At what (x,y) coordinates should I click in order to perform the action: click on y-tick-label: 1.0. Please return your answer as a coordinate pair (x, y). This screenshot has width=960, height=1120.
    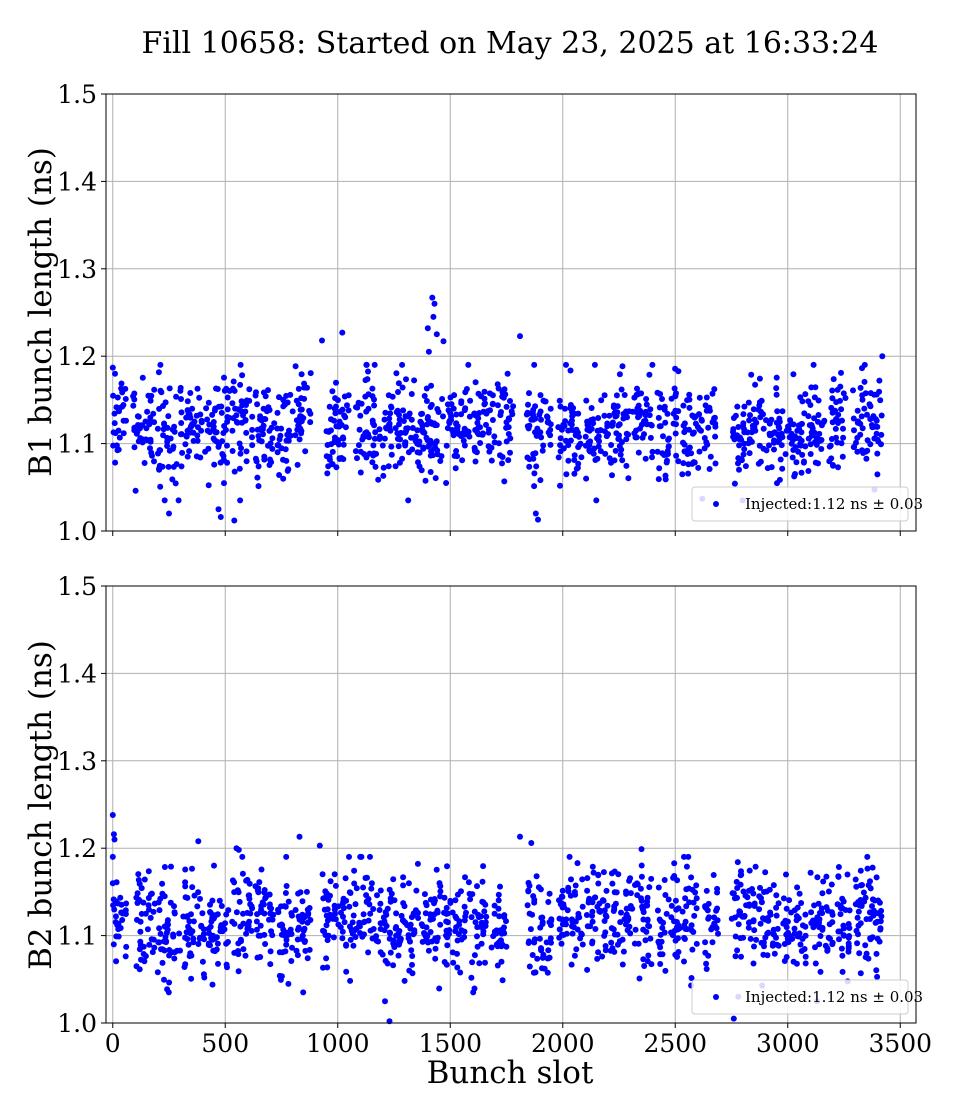
    Looking at the image, I should click on (77, 531).